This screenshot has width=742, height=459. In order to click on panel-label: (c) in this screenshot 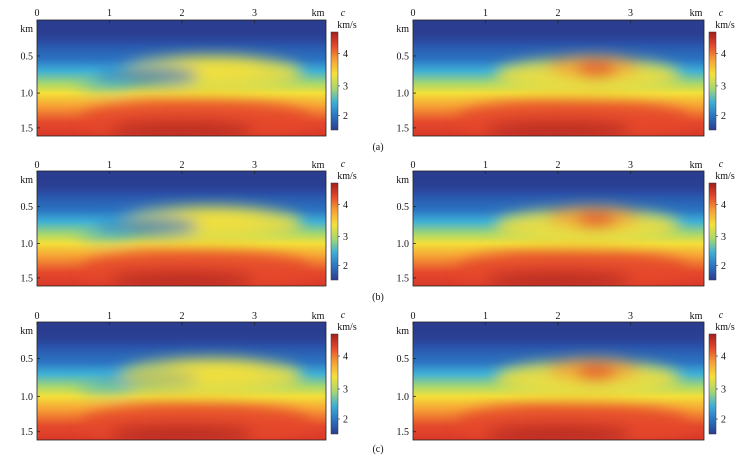, I will do `click(377, 449)`.